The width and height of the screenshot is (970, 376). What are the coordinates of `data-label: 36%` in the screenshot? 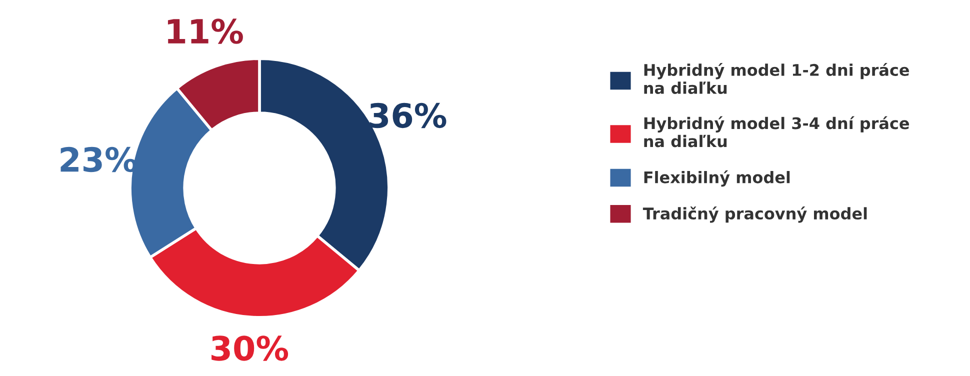 It's located at (408, 115).